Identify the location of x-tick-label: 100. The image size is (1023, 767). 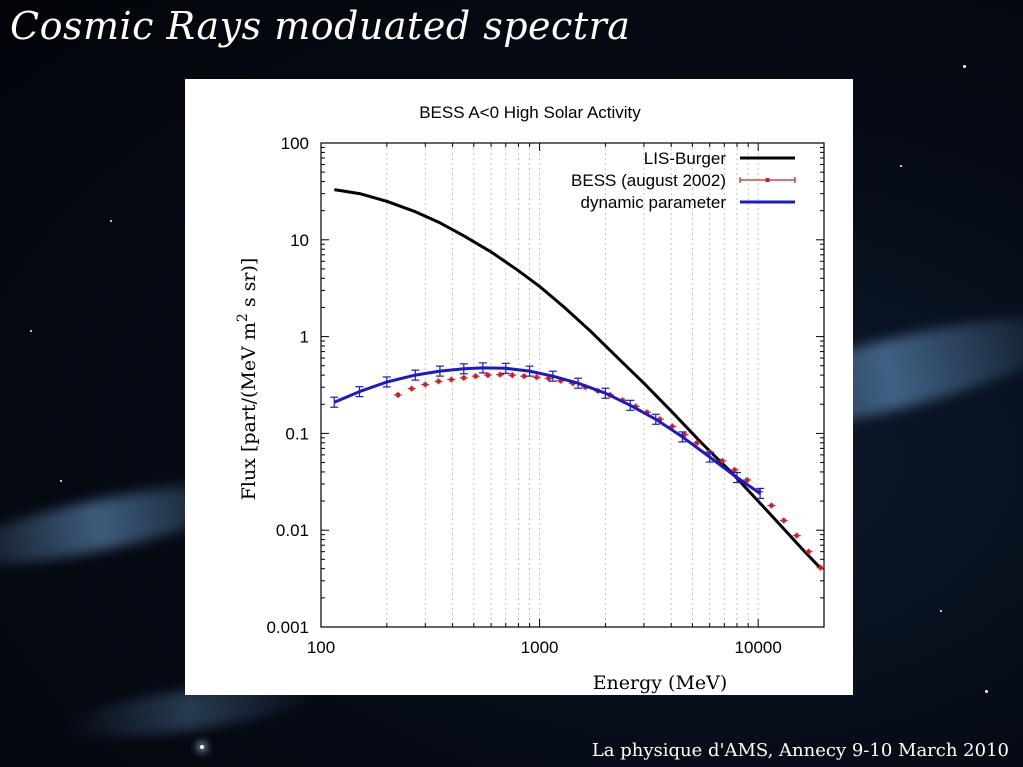
(321, 647).